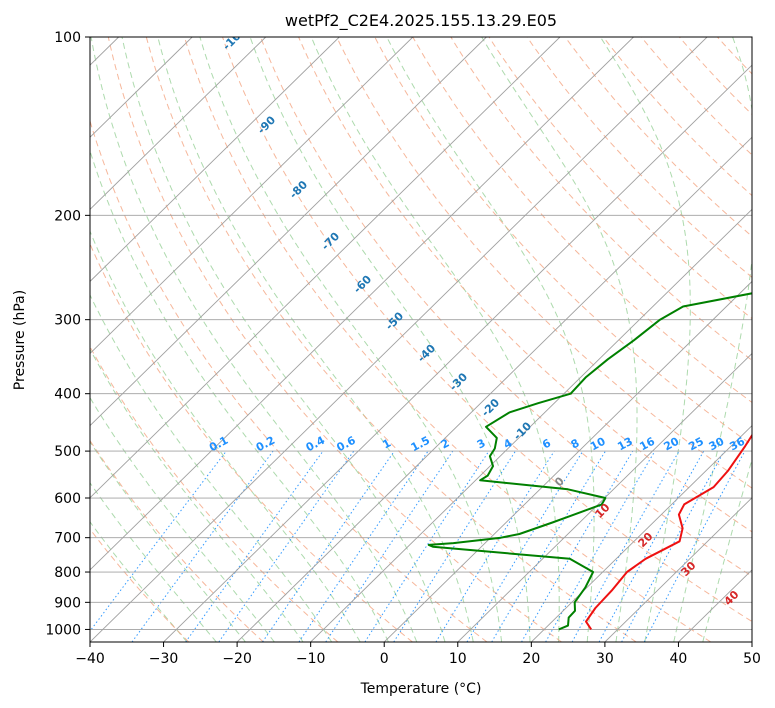 Image resolution: width=775 pixels, height=708 pixels. Describe the element at coordinates (752, 659) in the screenshot. I see `x-tick-label: 50` at that location.